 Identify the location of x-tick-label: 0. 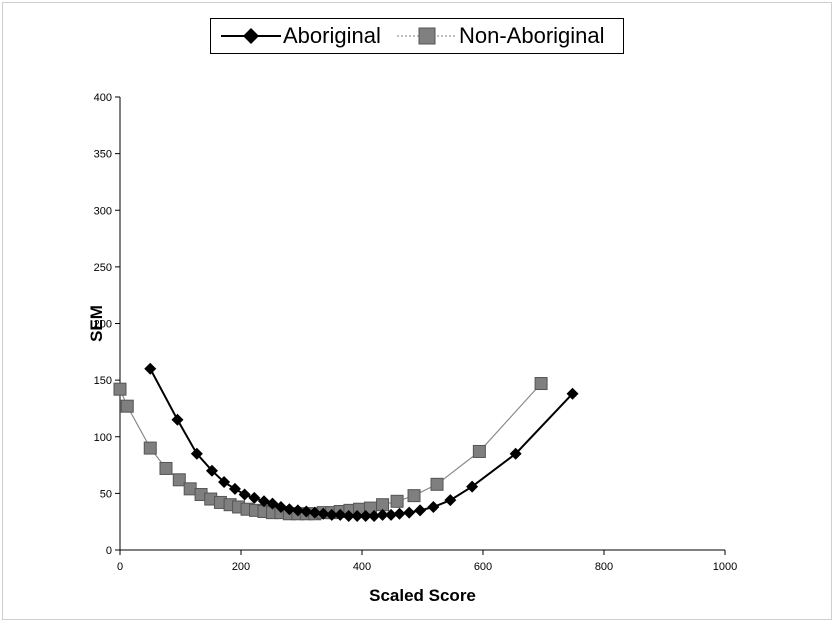
(120, 567).